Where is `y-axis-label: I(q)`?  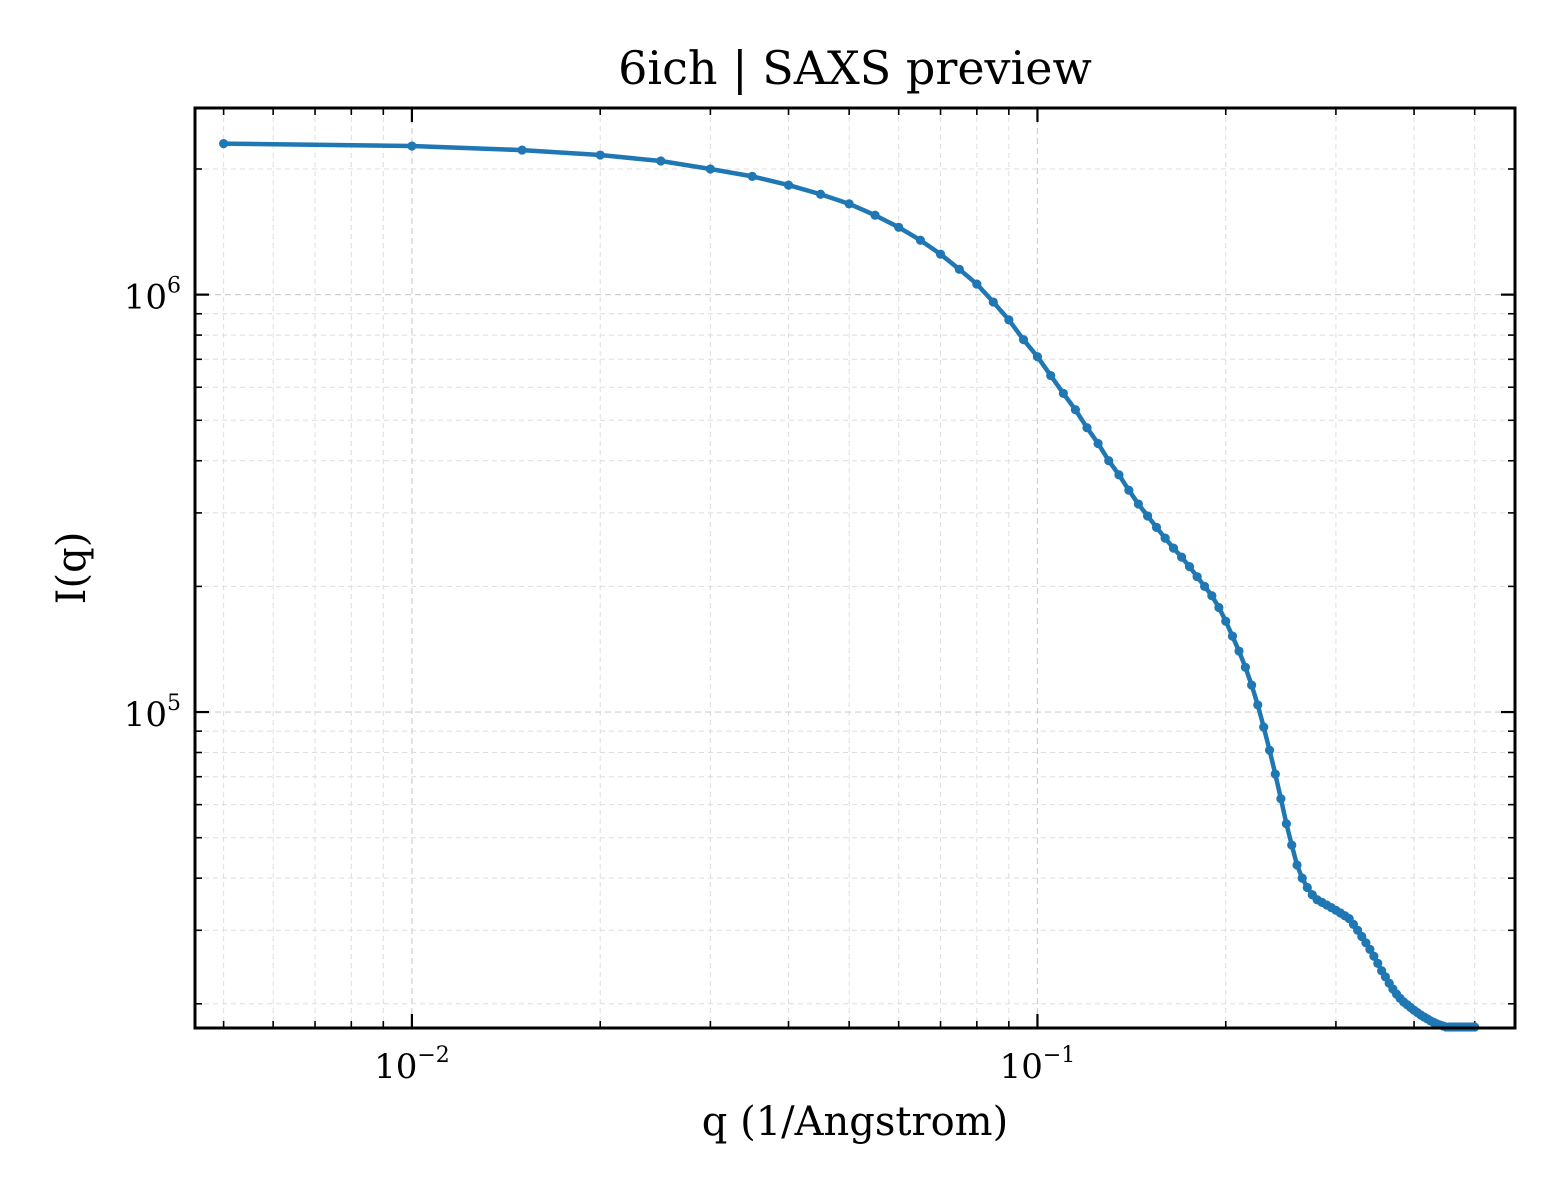
y-axis-label: I(q) is located at coordinates (72, 568).